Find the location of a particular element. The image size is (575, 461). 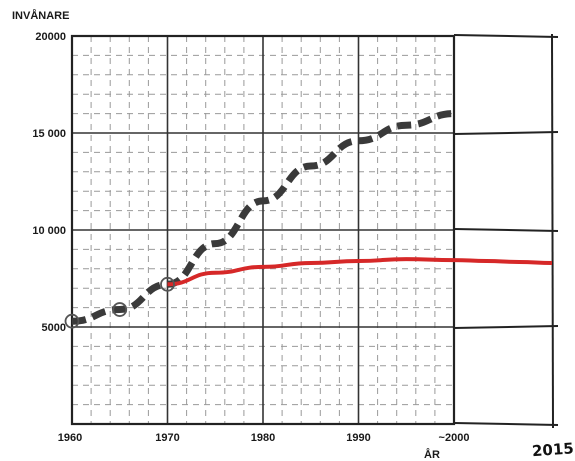

marker-layer is located at coordinates (119, 302).